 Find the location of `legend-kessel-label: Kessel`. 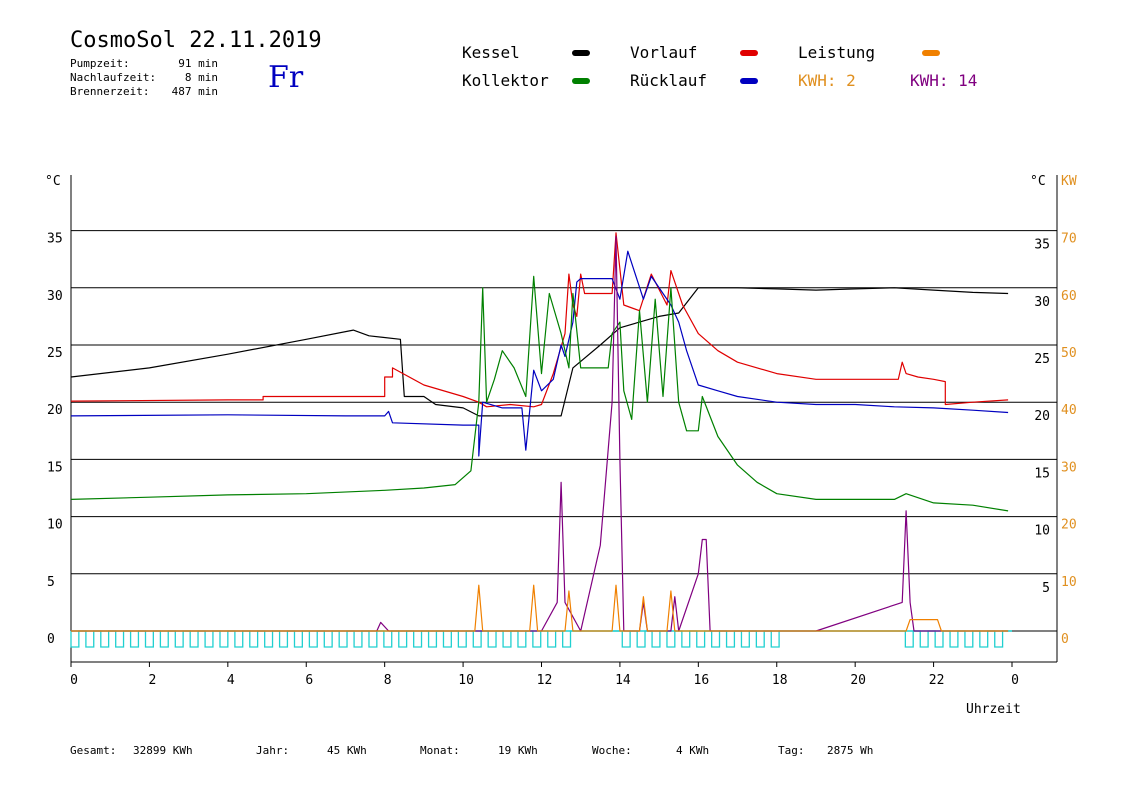

legend-kessel-label: Kessel is located at coordinates (491, 52).